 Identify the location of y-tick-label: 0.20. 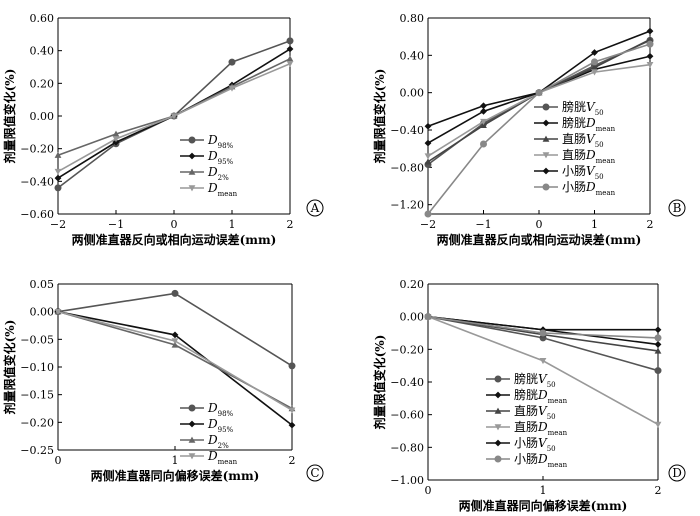
(412, 284).